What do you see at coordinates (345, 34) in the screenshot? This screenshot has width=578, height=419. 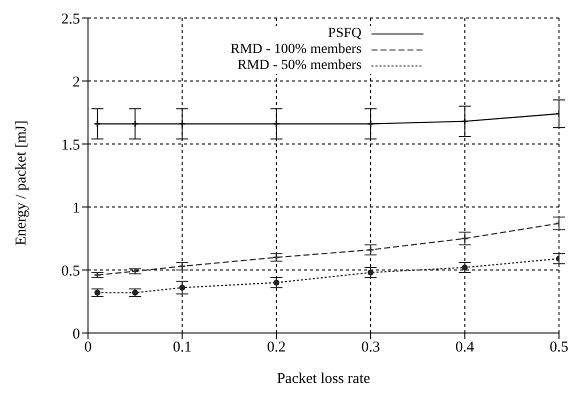 I see `legend-label: PSFQ` at bounding box center [345, 34].